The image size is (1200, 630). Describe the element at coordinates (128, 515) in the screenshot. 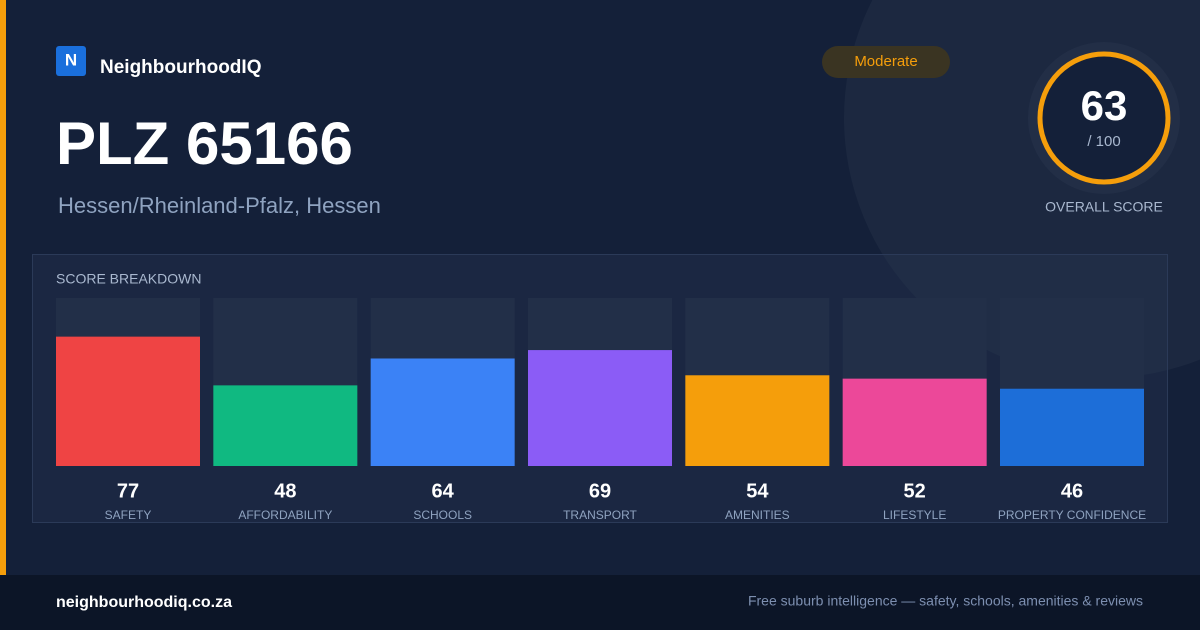

I see `bar-label: SAFETY` at that location.